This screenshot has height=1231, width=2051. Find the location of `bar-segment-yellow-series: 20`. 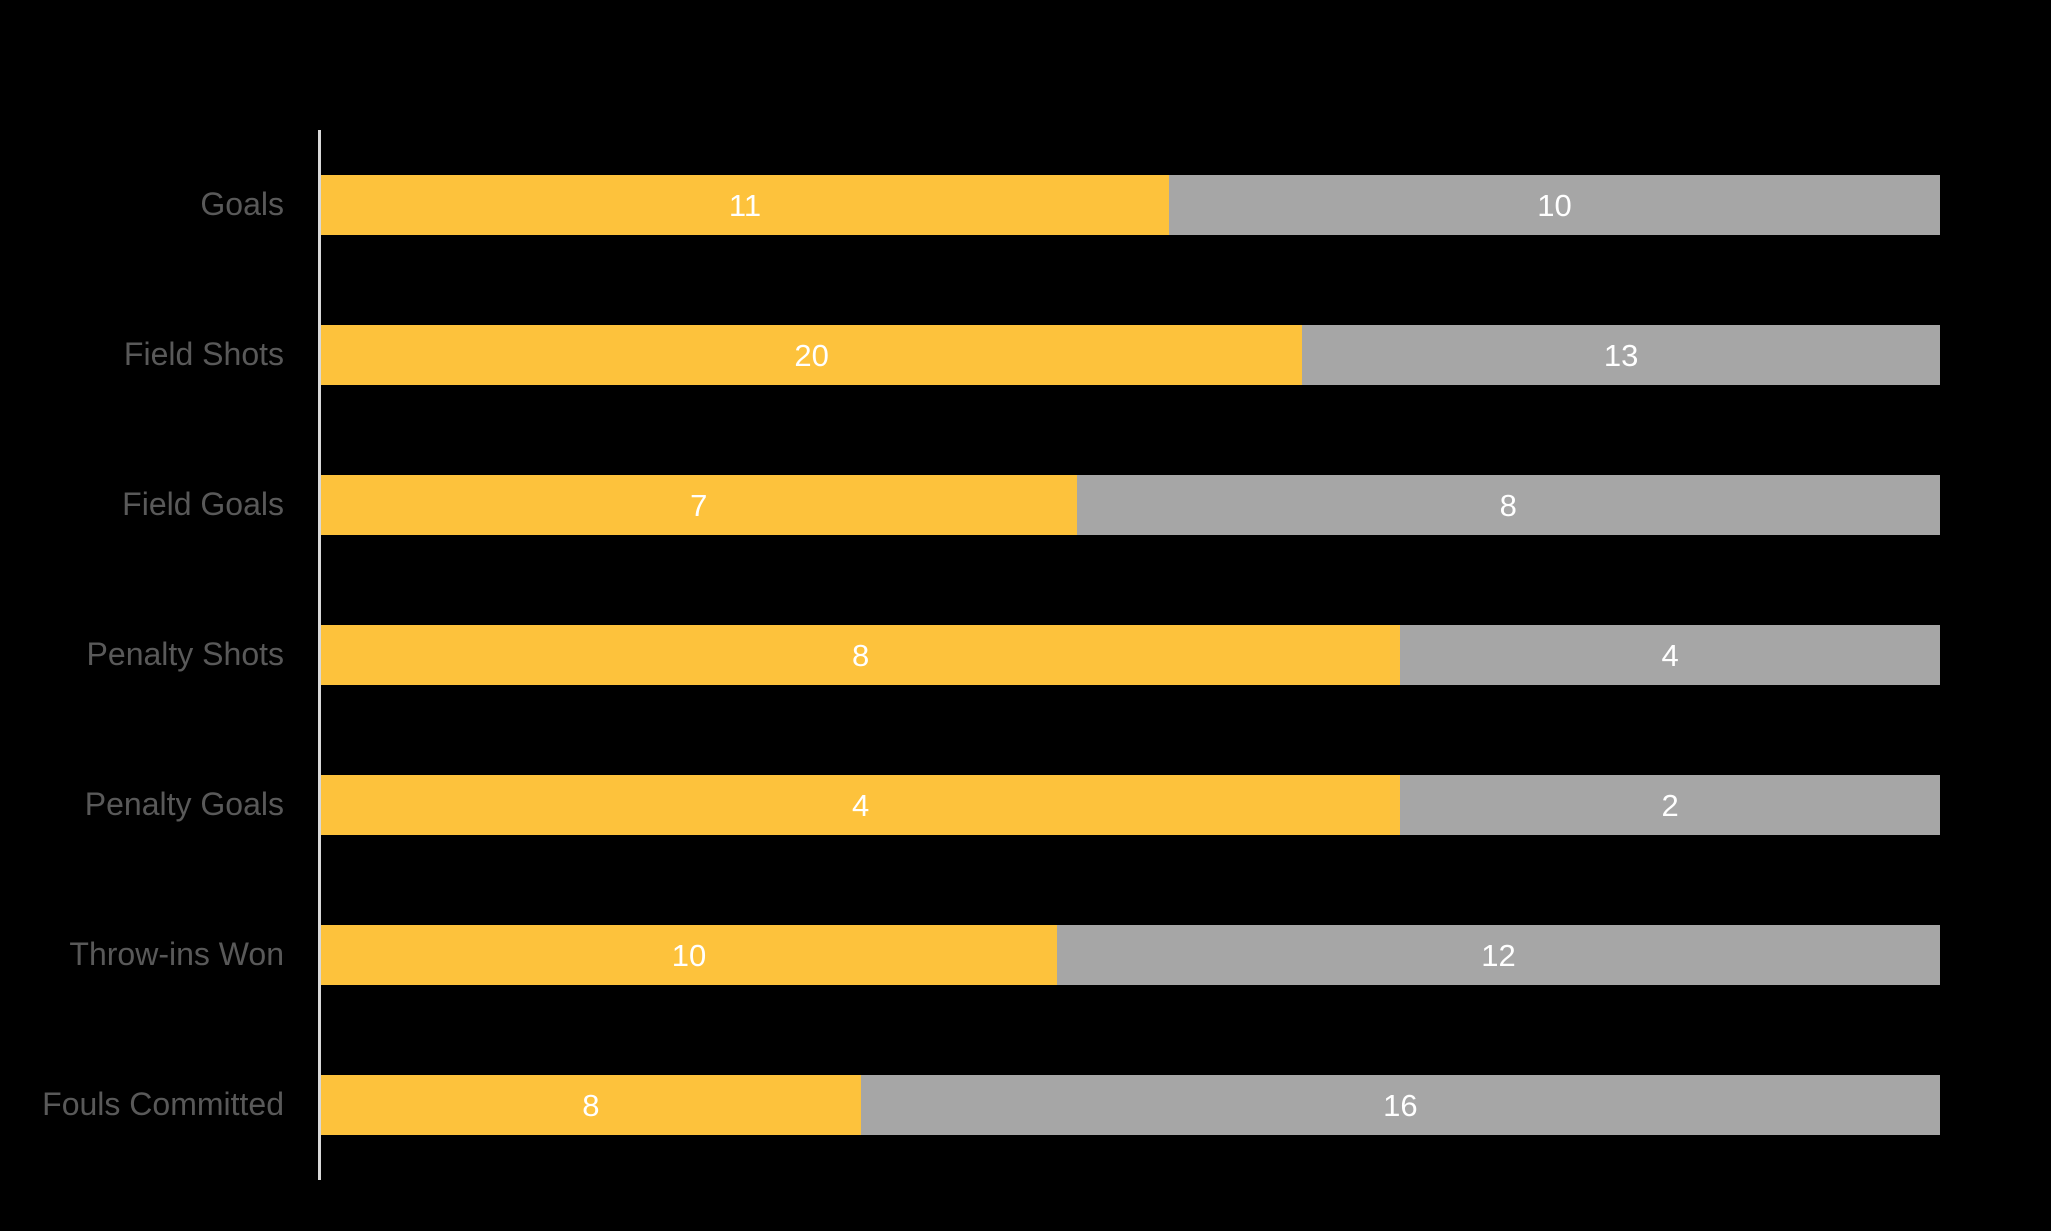

bar-segment-yellow-series: 20 is located at coordinates (812, 355).